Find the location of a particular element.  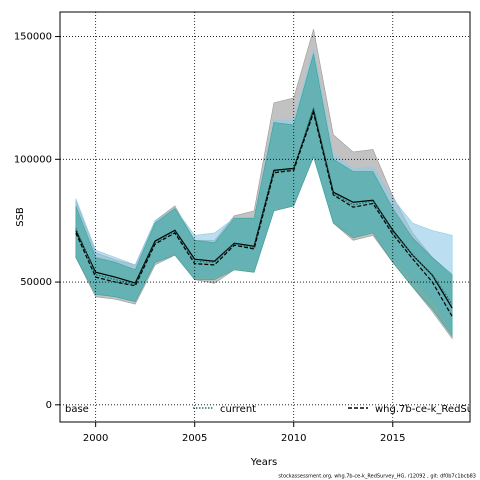

y-tick-label: 0 is located at coordinates (49, 405).